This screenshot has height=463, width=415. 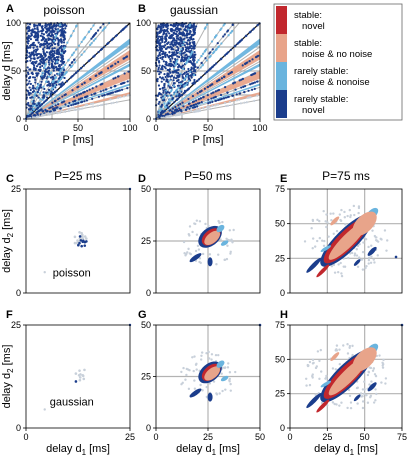 I want to click on legend-label: stable:, so click(x=308, y=43).